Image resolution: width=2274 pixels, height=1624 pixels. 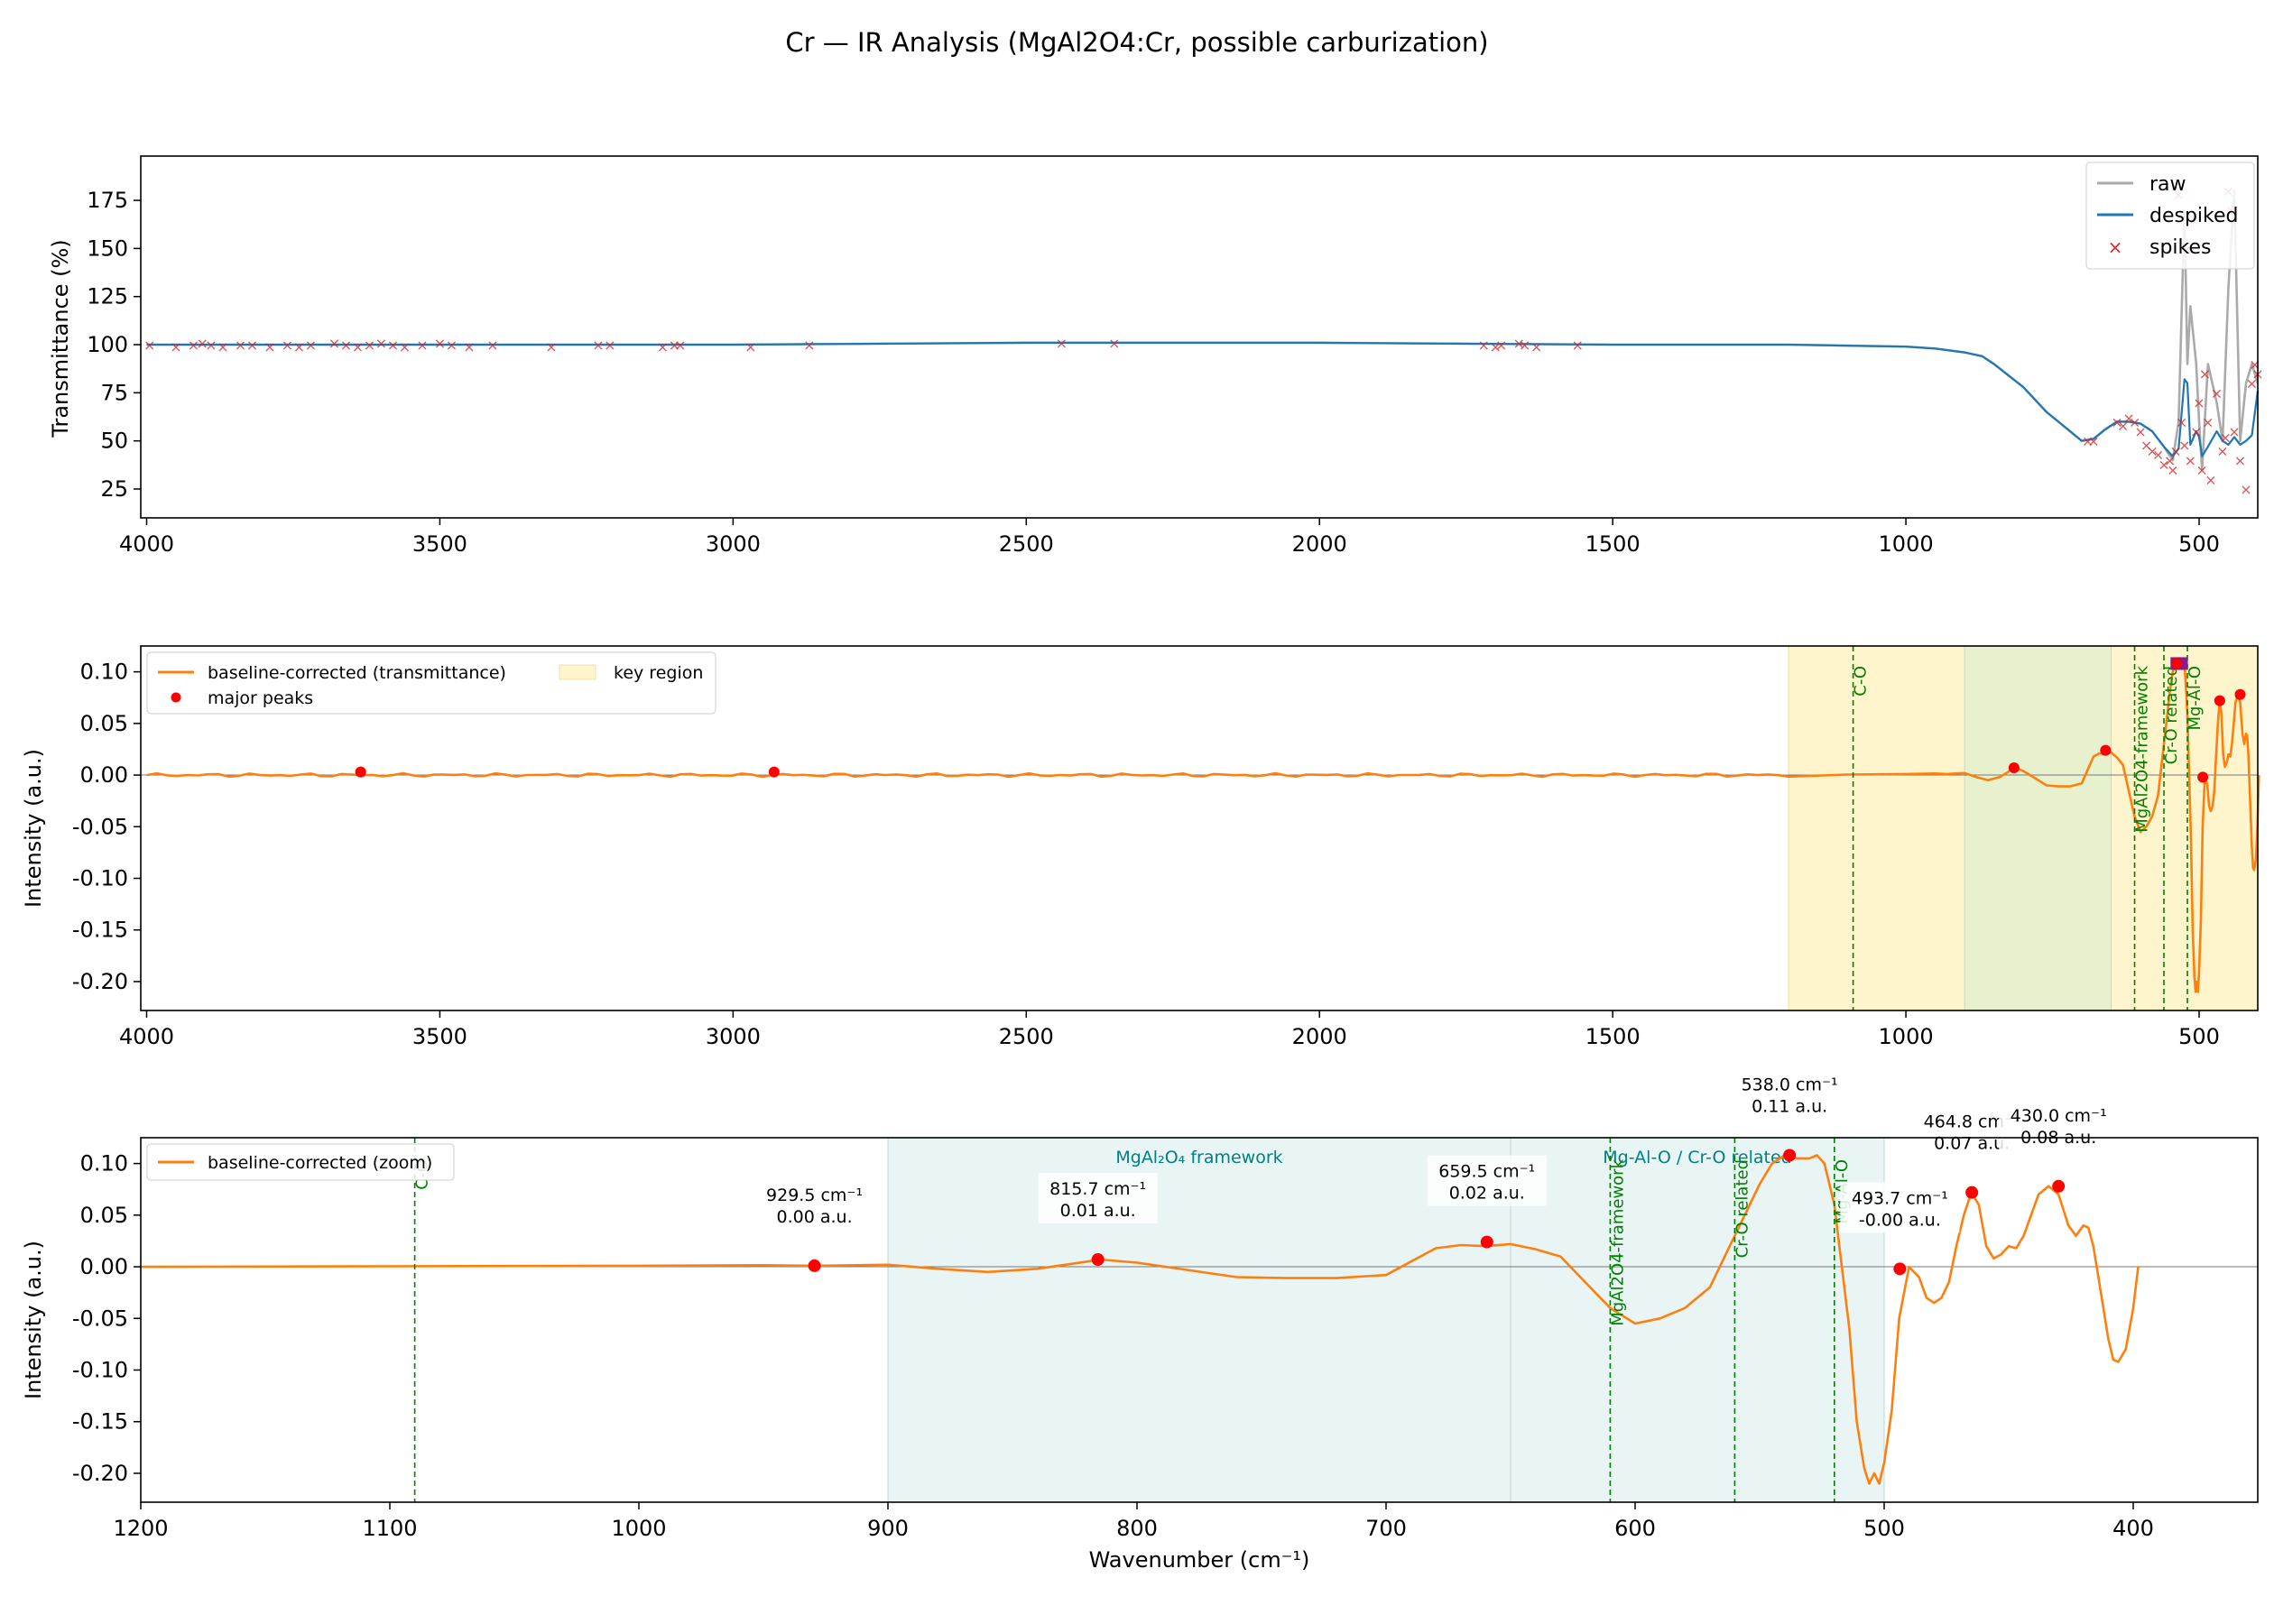 I want to click on panel2-xtick-label: 3500, so click(x=440, y=1036).